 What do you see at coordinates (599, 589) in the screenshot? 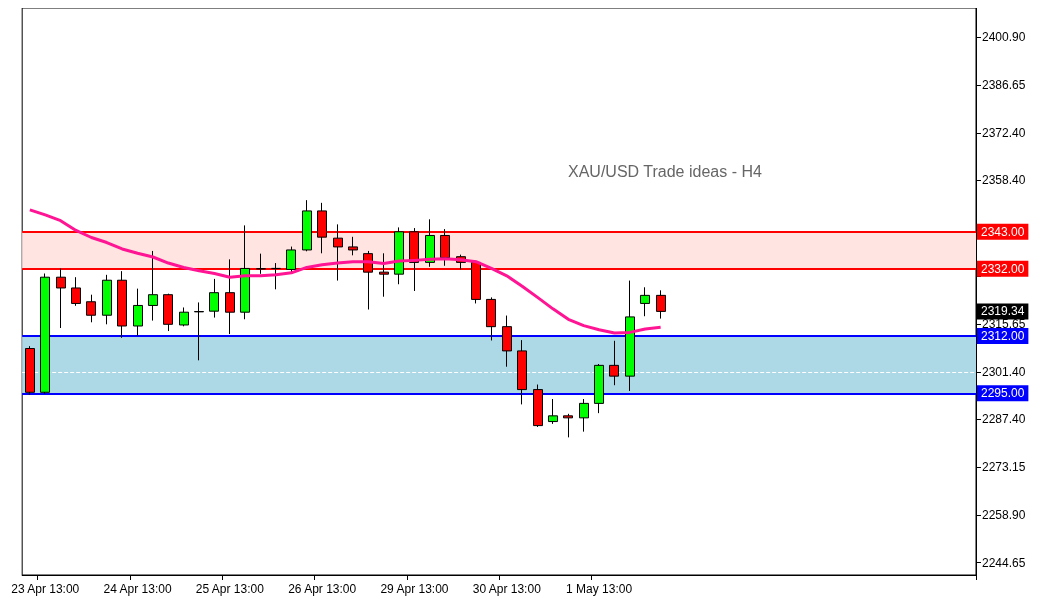
I see `x-tick-label: 1 May 13:00` at bounding box center [599, 589].